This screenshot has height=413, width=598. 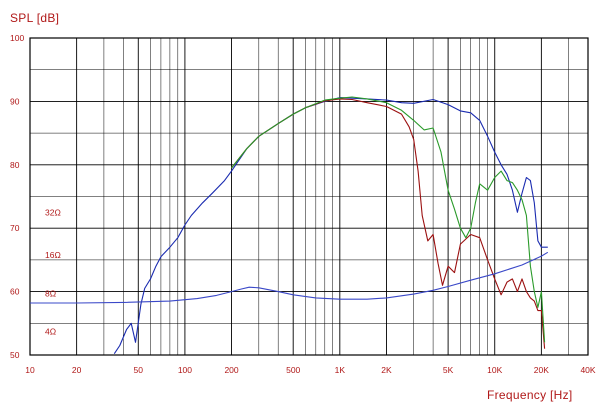 I want to click on y-axis-title: SPL [dB], so click(x=35, y=18).